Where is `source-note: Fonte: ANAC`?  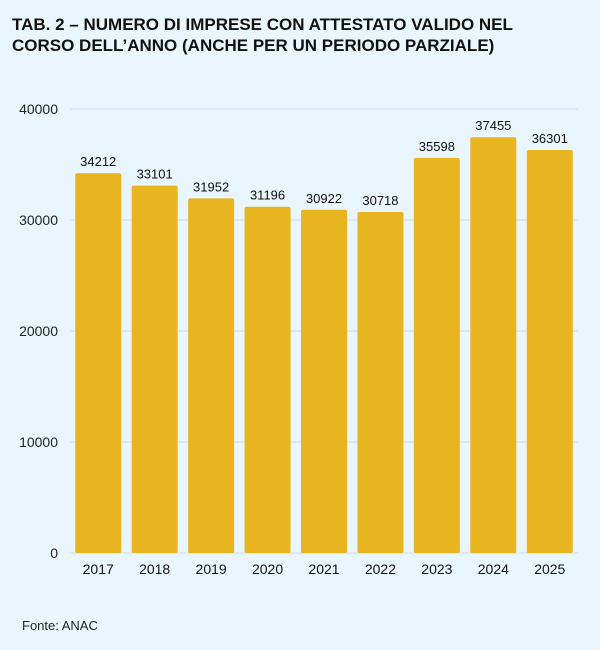
source-note: Fonte: ANAC is located at coordinates (60, 625).